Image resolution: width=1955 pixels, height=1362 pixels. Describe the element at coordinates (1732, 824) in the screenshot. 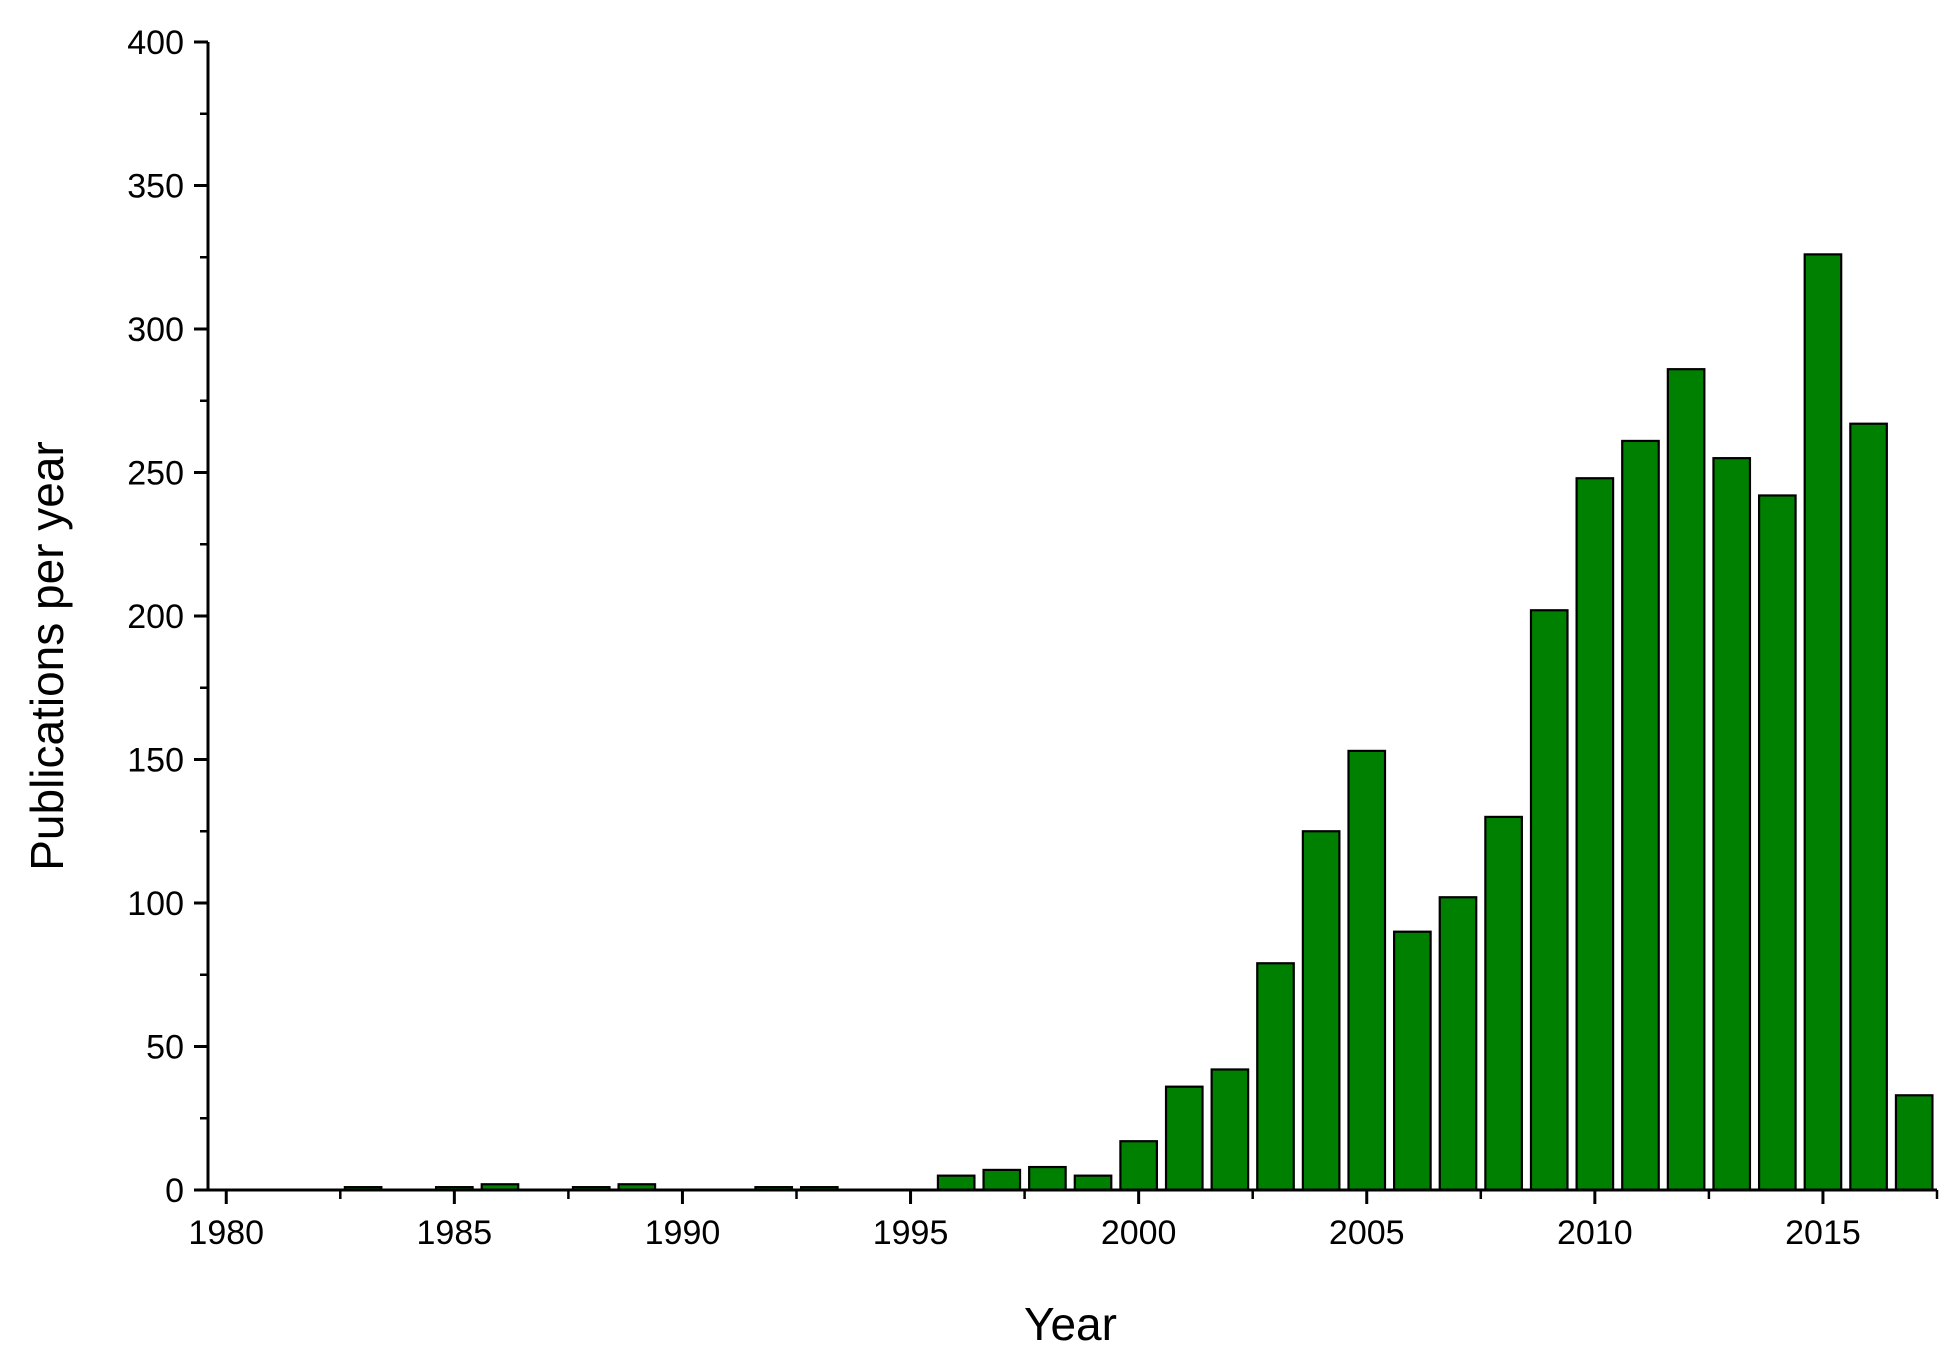

I see `bar-2013` at that location.